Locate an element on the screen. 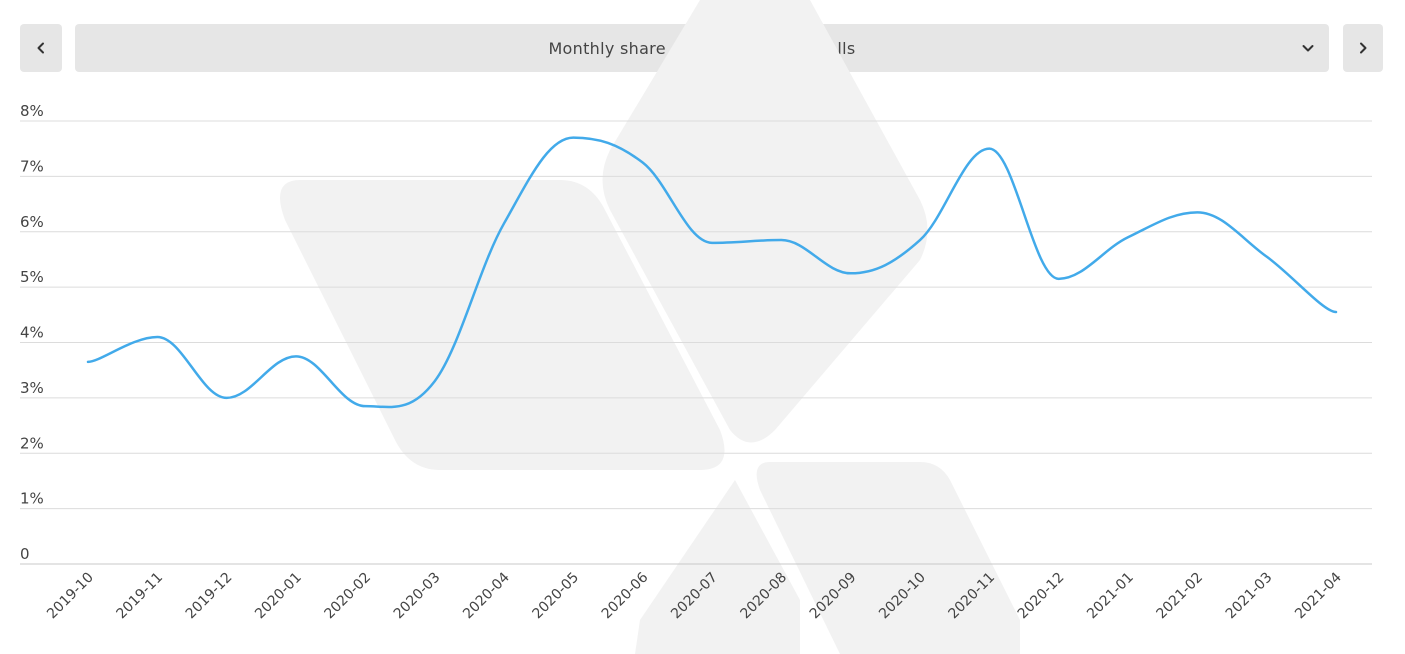 The width and height of the screenshot is (1405, 654). x-tick-label: 2021-02 is located at coordinates (1179, 596).